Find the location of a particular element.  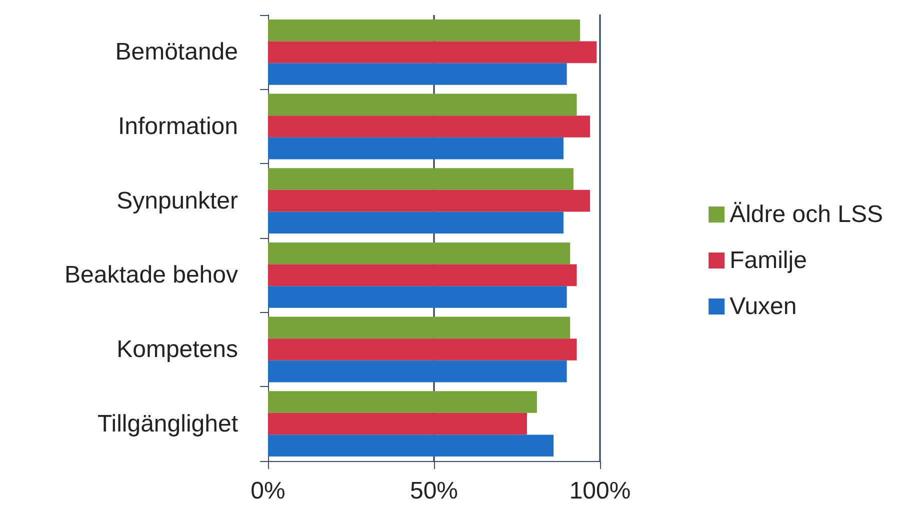

x-tick-label: 50% is located at coordinates (434, 491).